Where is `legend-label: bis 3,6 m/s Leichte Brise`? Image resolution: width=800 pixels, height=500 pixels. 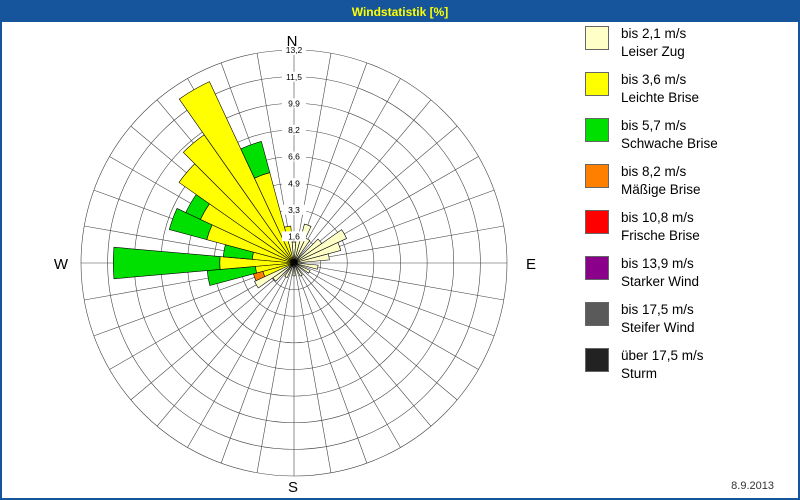 legend-label: bis 3,6 m/s Leichte Brise is located at coordinates (660, 89).